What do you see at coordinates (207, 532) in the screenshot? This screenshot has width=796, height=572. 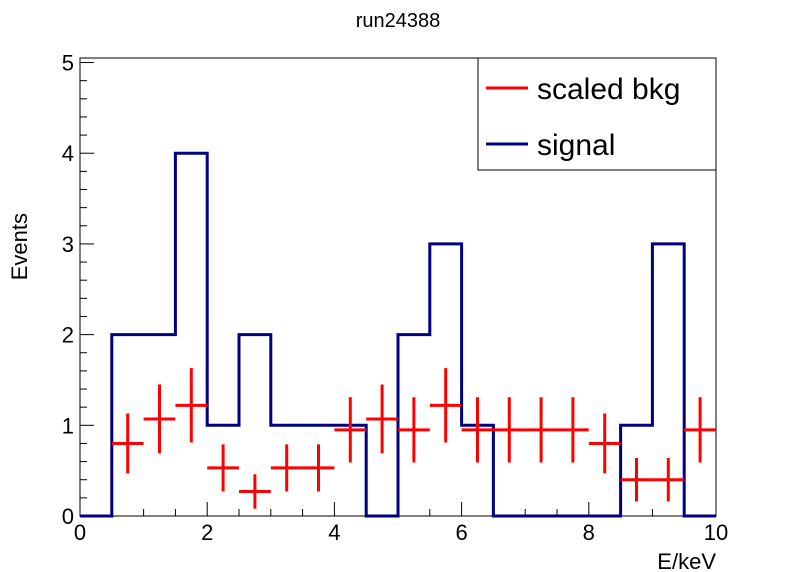 I see `x-tick-label: 2` at bounding box center [207, 532].